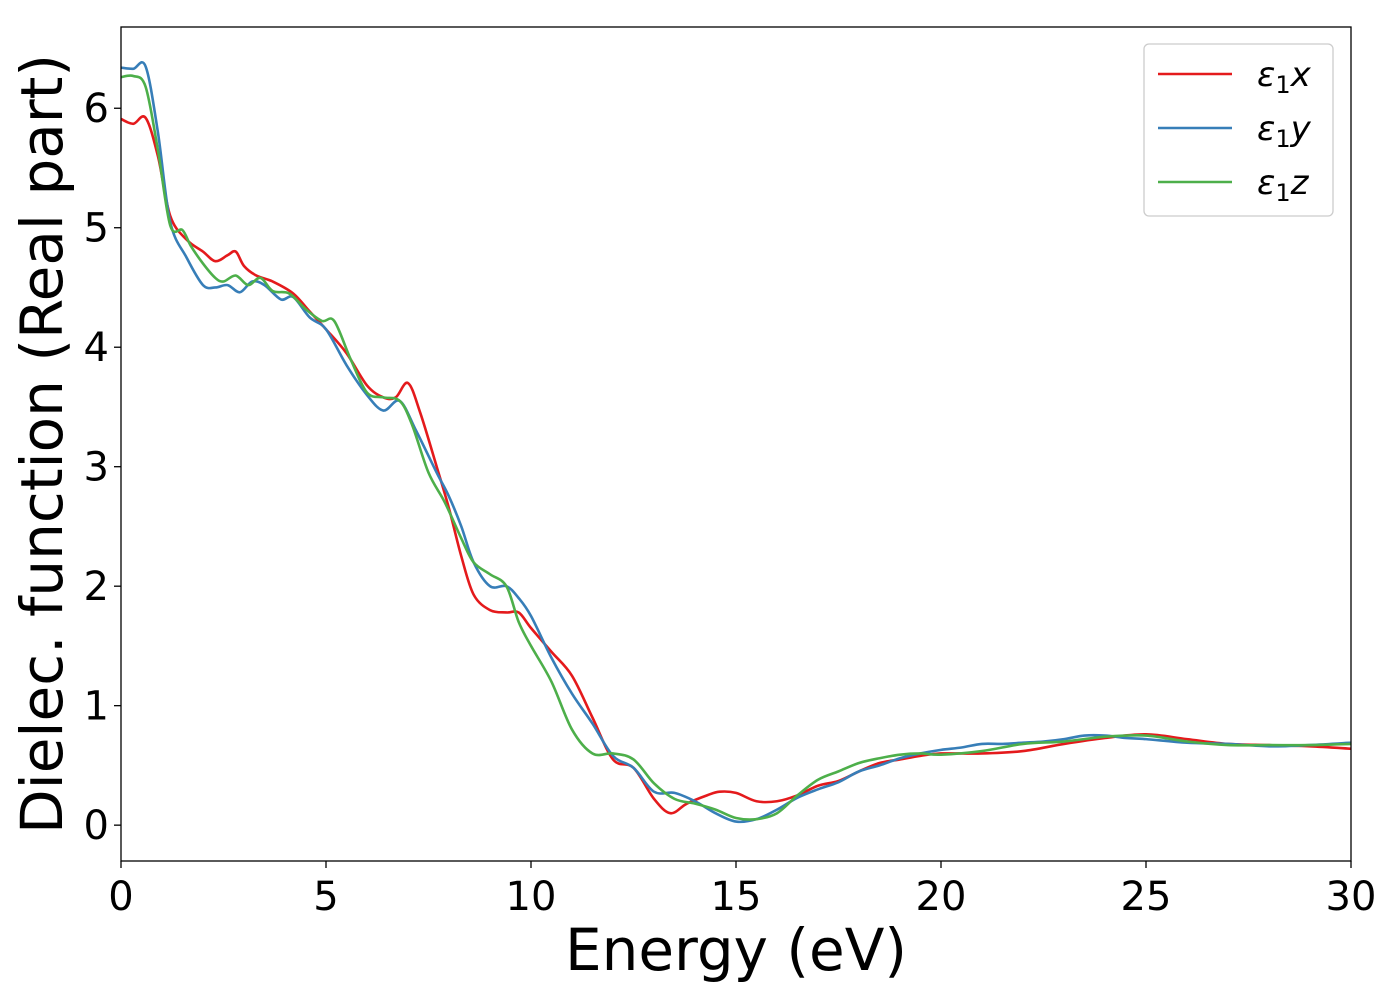 This screenshot has width=1400, height=1000. I want to click on x-tick-label: 10, so click(531, 897).